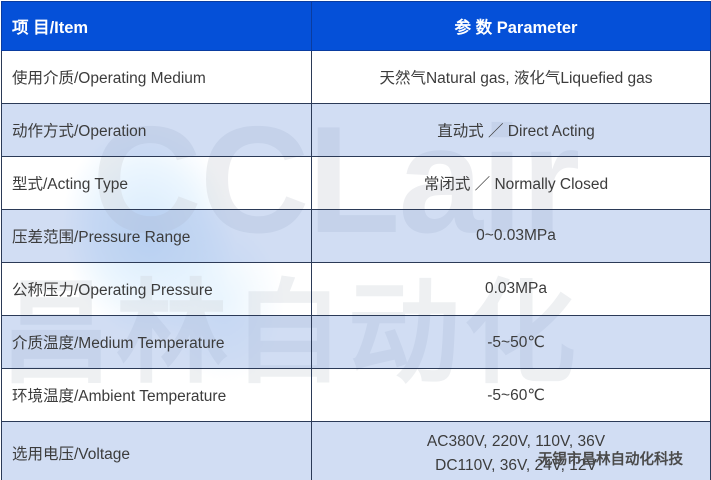 This screenshot has width=711, height=480. Describe the element at coordinates (516, 465) in the screenshot. I see `voltage-dc-line: DC110V, 36V, 24V, 12V` at that location.